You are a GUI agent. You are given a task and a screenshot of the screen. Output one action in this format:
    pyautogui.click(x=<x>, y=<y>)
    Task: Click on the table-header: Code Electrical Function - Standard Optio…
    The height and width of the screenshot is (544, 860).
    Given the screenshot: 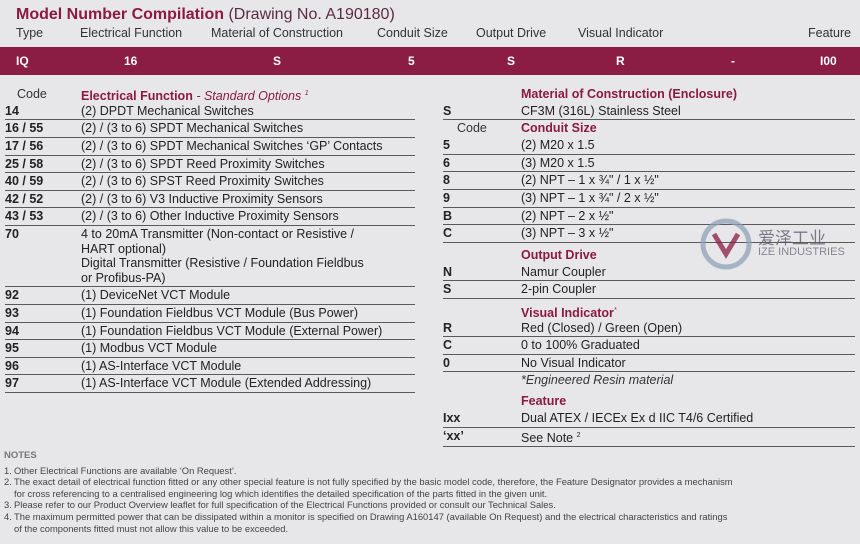 What is the action you would take?
    pyautogui.click(x=210, y=94)
    